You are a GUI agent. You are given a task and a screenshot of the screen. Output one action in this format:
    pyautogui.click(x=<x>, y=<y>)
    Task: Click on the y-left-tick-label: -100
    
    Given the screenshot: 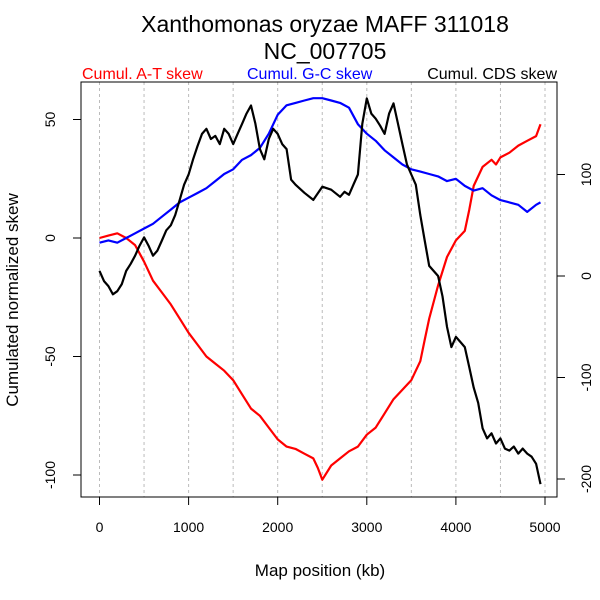 What is the action you would take?
    pyautogui.click(x=50, y=475)
    